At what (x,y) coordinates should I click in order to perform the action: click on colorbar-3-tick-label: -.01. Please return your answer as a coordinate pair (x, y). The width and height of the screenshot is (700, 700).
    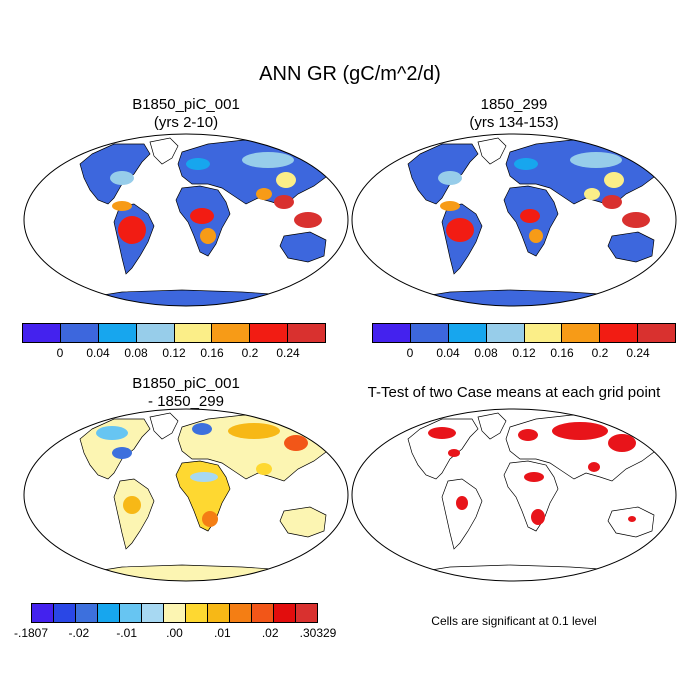
    Looking at the image, I should click on (126, 633).